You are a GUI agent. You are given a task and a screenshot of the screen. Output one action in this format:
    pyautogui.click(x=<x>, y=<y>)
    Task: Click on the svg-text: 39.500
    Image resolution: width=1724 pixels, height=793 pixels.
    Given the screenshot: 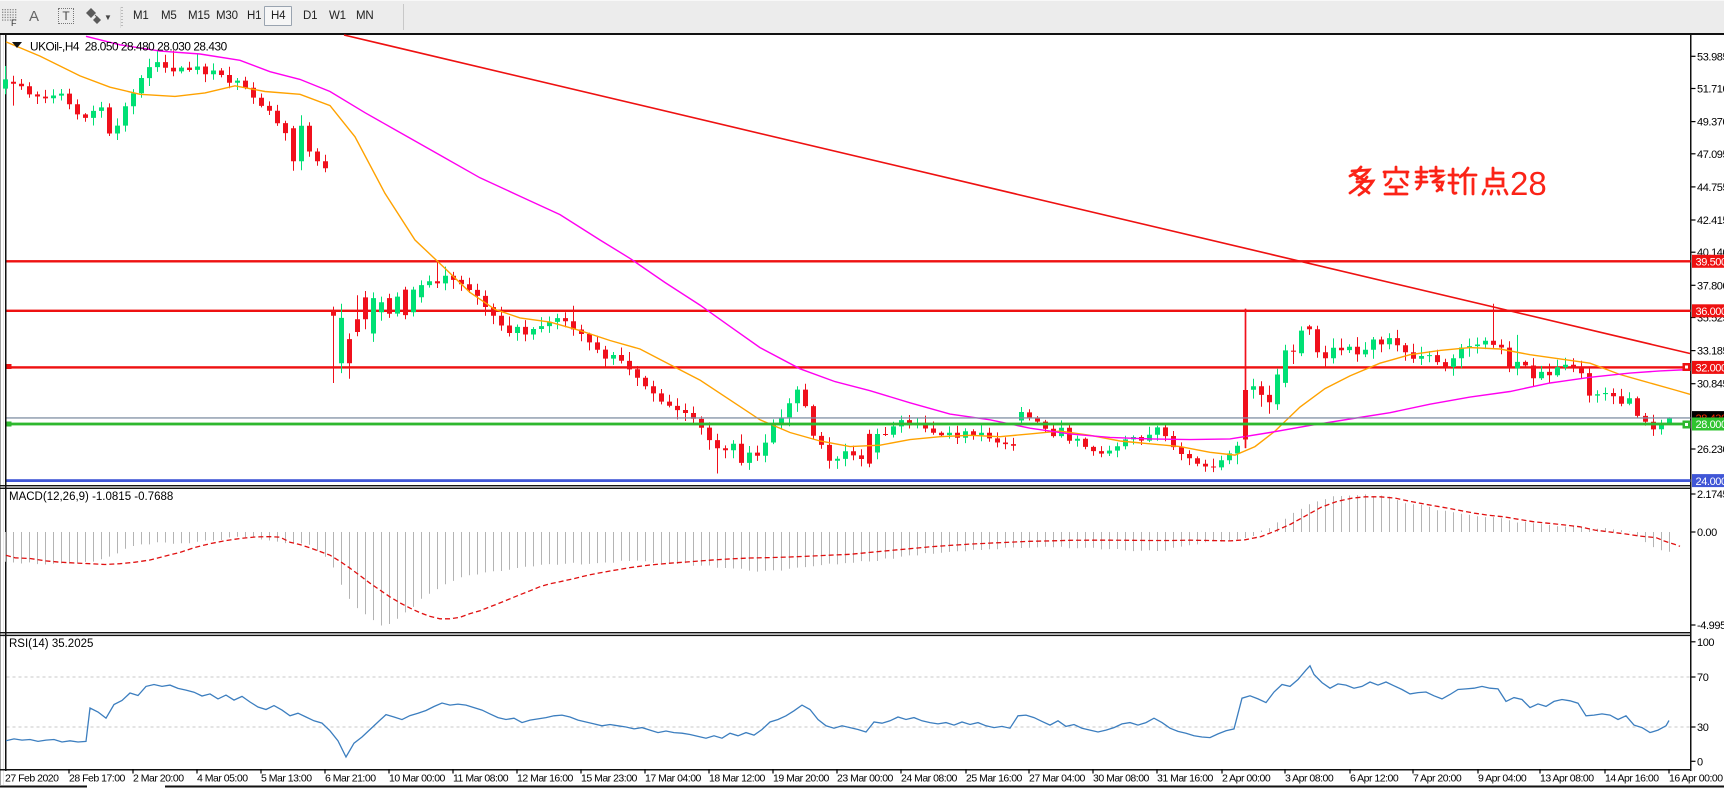 What is the action you would take?
    pyautogui.click(x=1710, y=263)
    